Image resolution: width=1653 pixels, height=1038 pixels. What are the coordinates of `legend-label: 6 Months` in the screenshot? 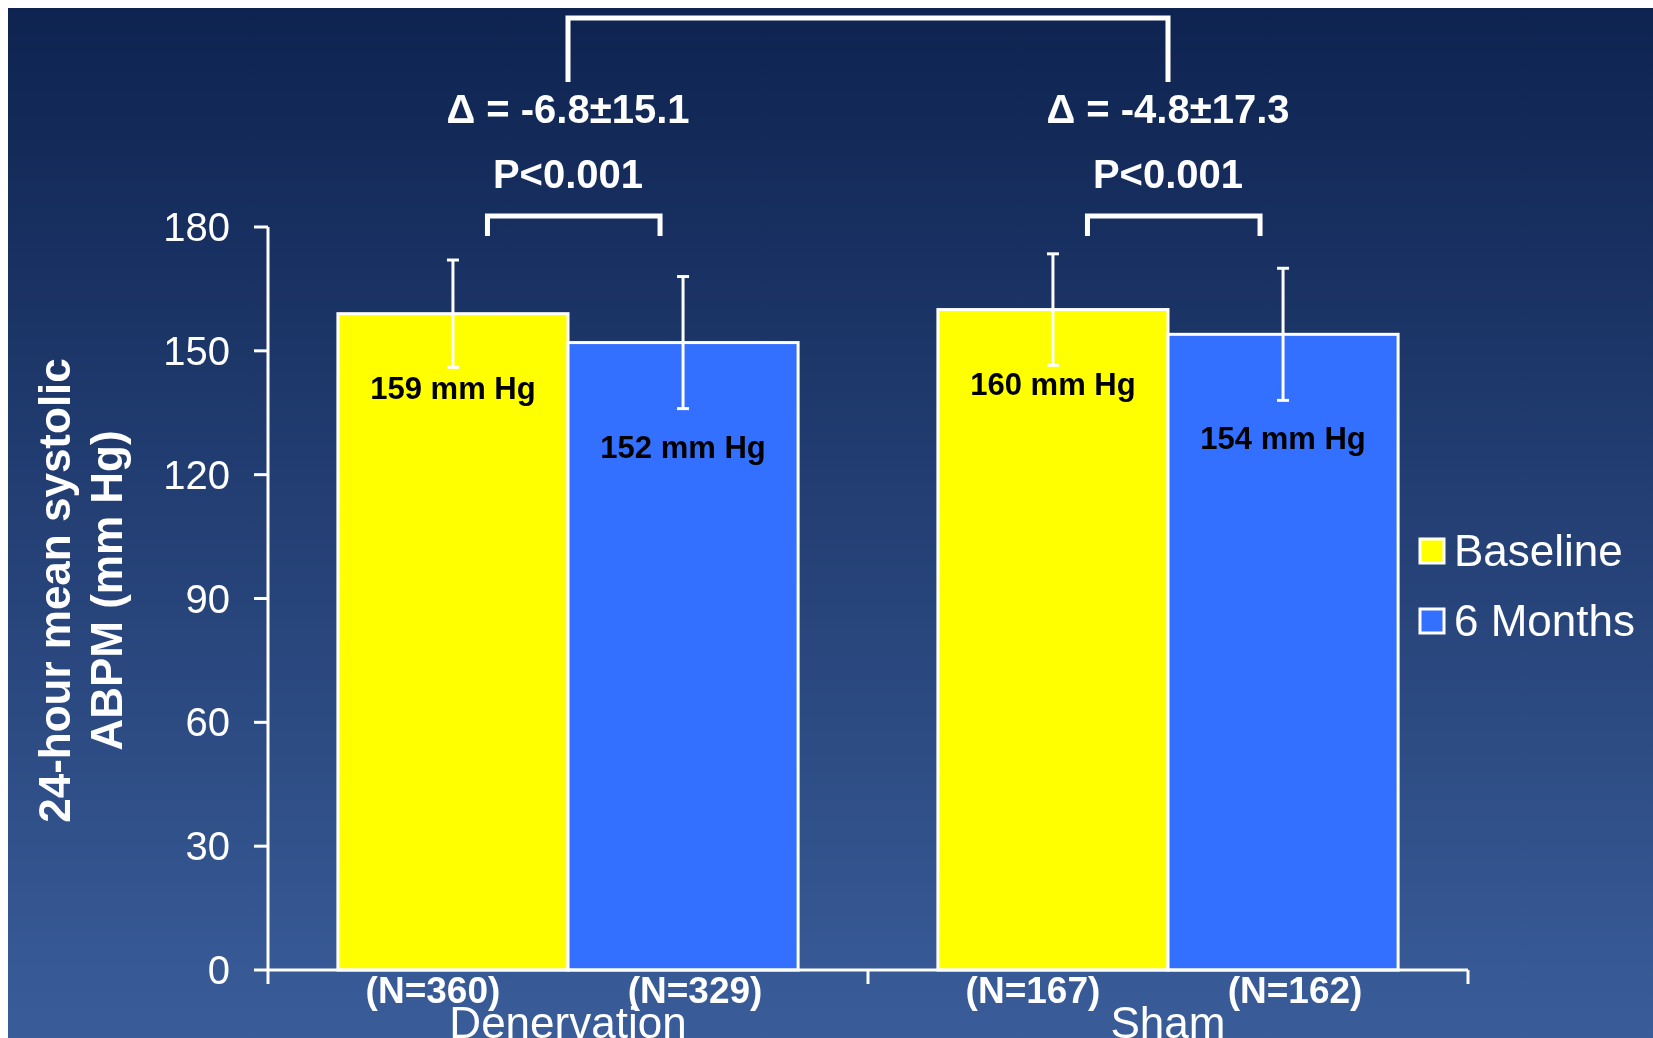 It's located at (1544, 621).